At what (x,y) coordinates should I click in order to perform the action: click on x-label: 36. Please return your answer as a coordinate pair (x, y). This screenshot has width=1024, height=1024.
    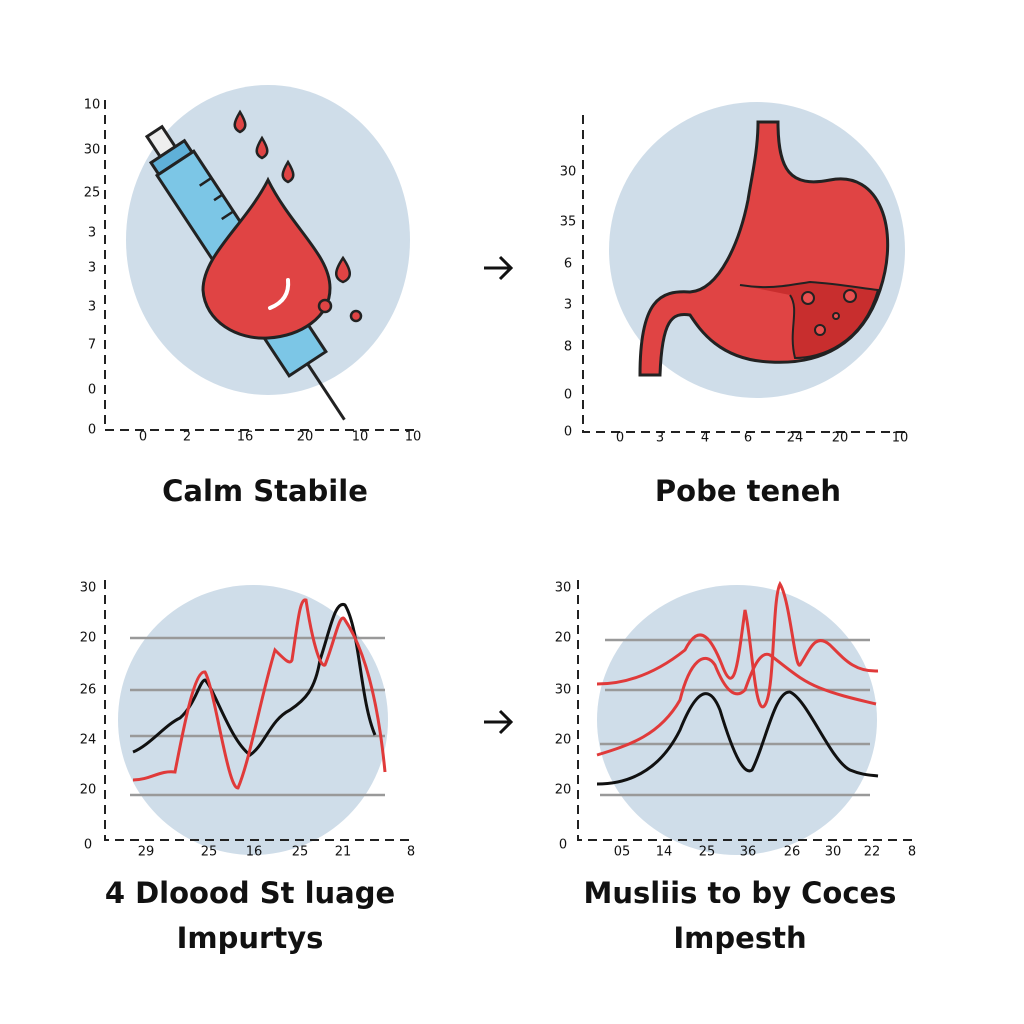
    Looking at the image, I should click on (748, 852).